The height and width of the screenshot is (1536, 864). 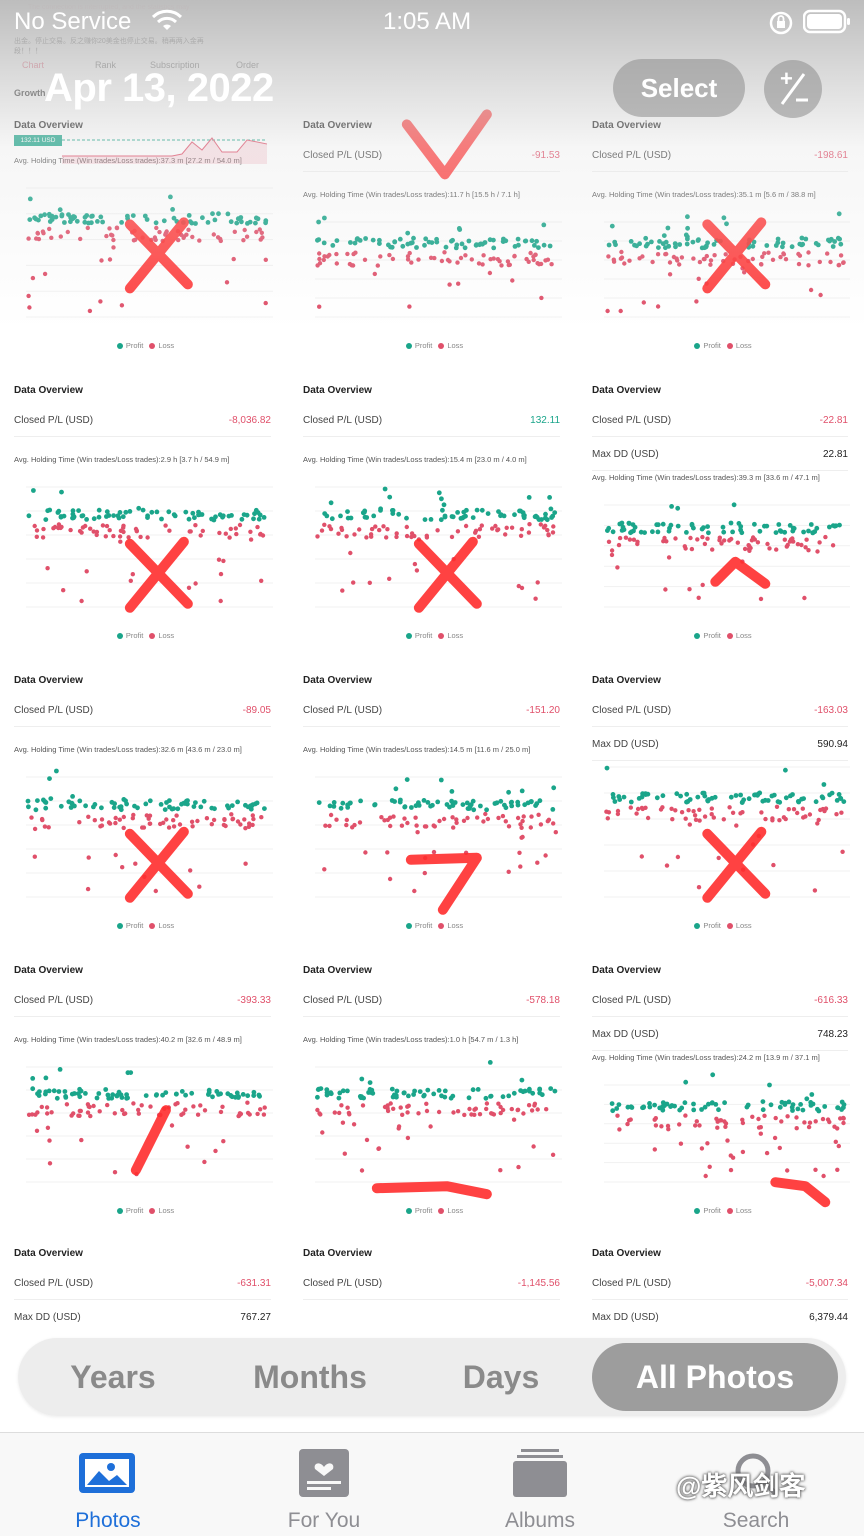 What do you see at coordinates (756, 1484) in the screenshot?
I see `tab-search: Search` at bounding box center [756, 1484].